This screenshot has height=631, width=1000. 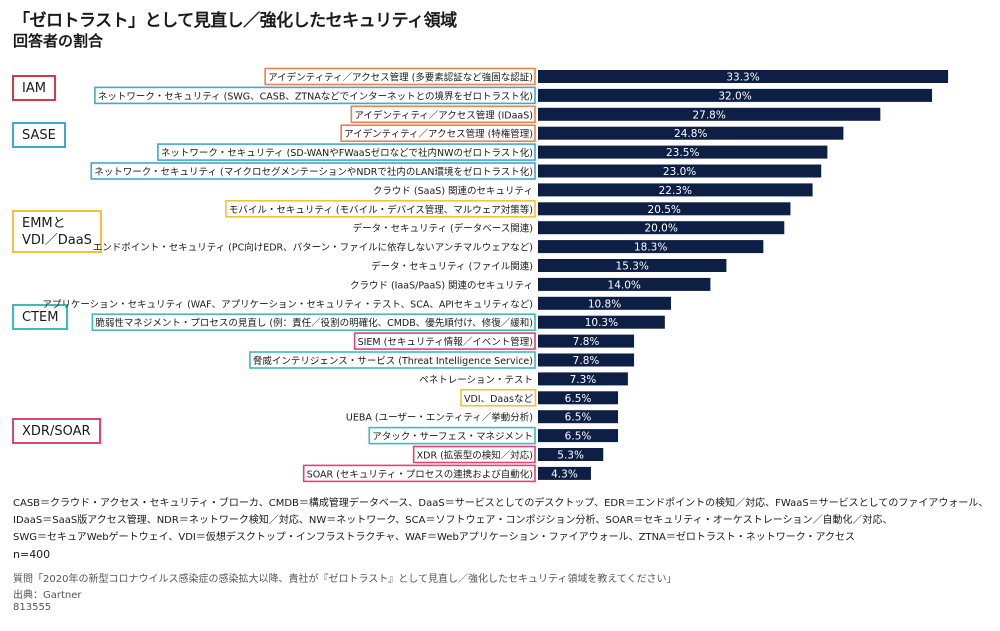 I want to click on value-label-4: 23.5%, so click(x=682, y=153).